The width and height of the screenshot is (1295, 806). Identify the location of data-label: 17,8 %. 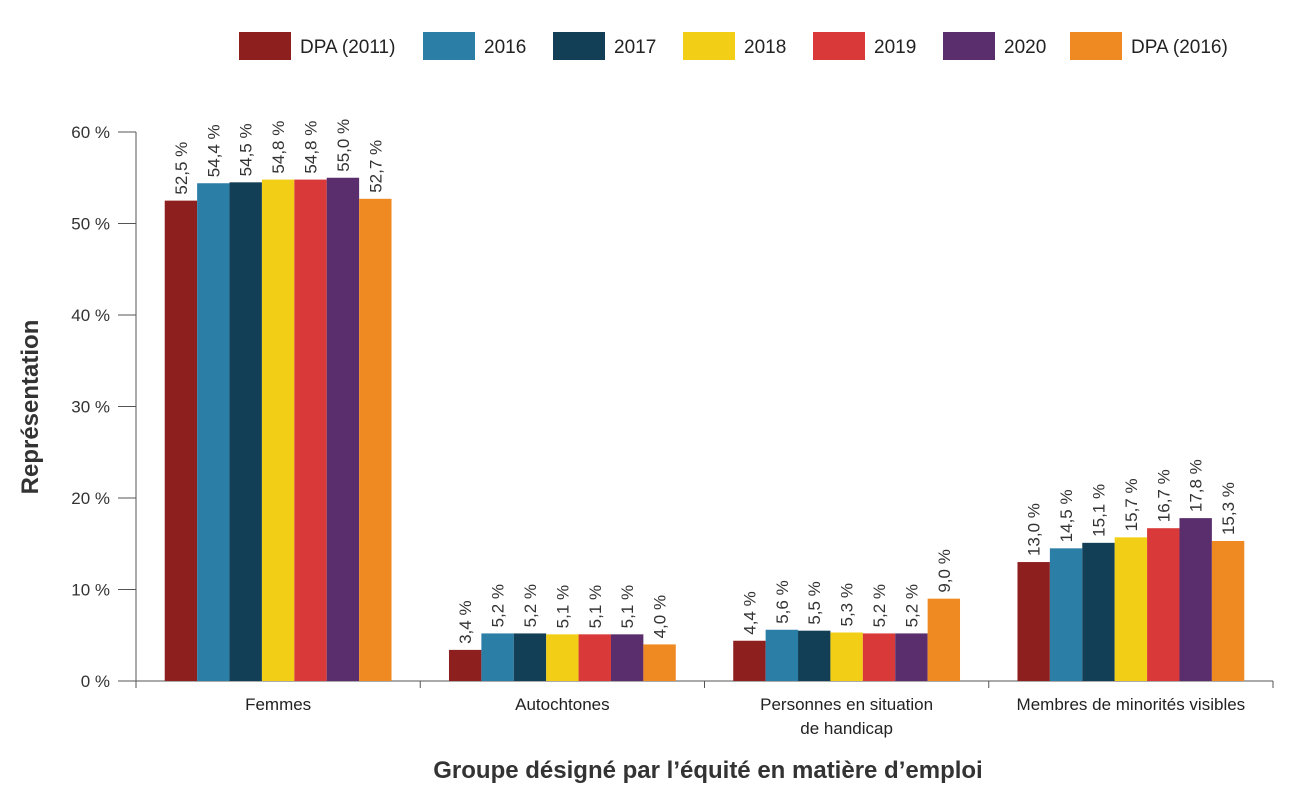
(1196, 485).